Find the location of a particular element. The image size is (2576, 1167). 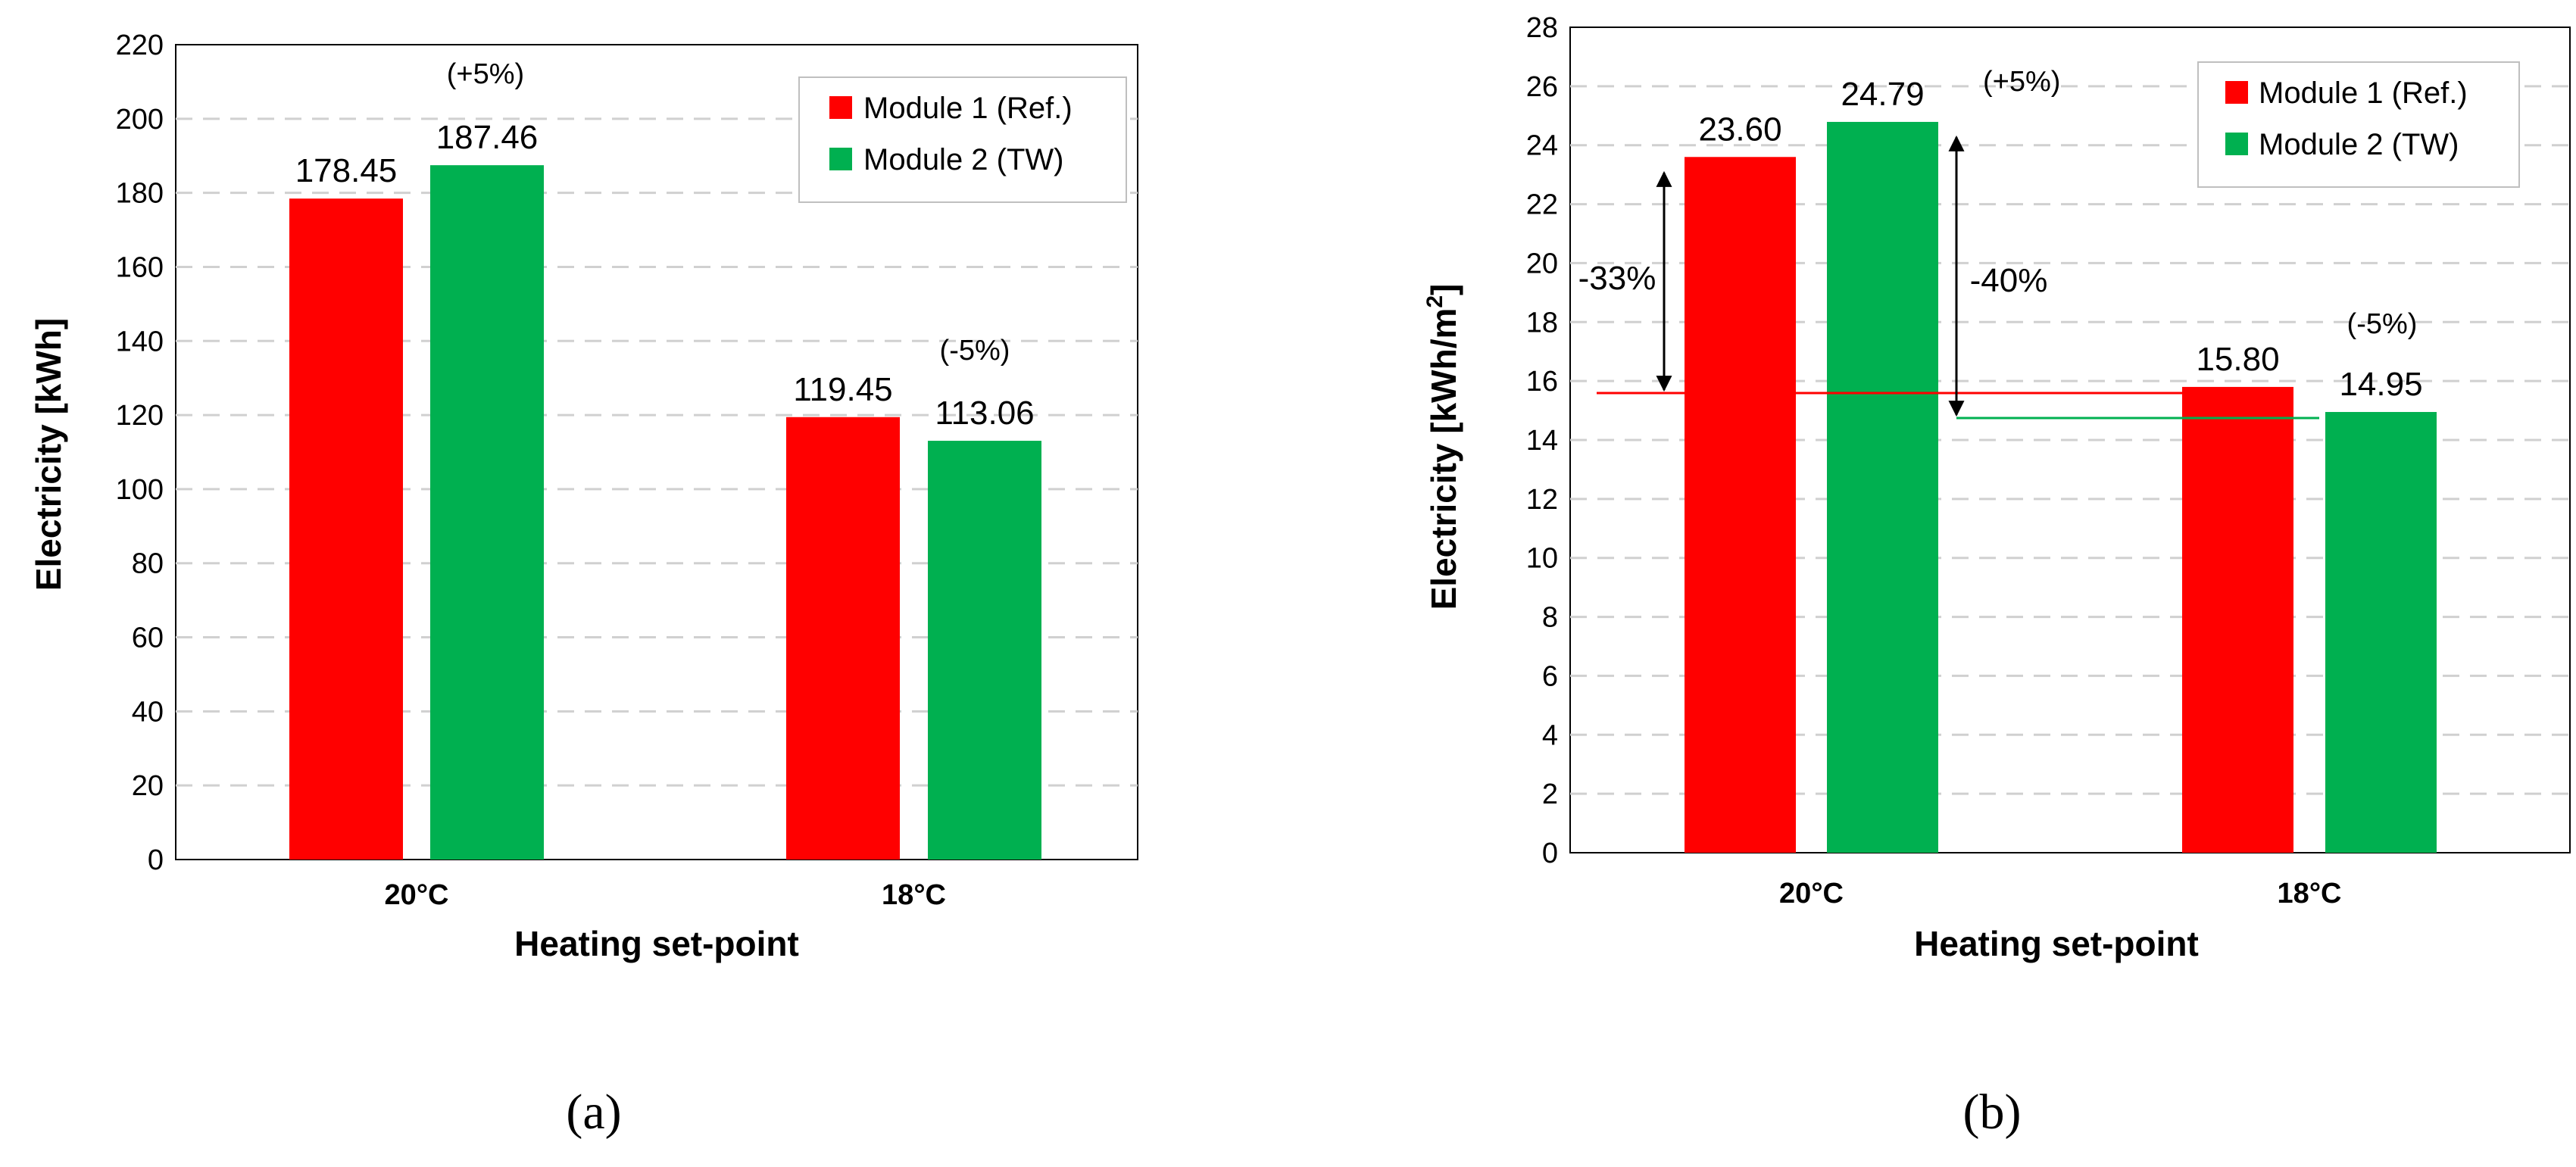

chart-a-y-ticks: 0 20 40 60 80 100 120 140 160 180 200 220 is located at coordinates (140, 453).